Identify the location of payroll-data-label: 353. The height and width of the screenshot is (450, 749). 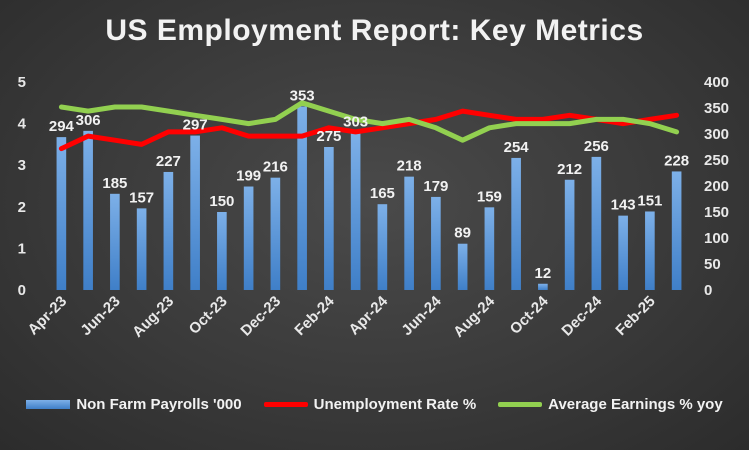
(302, 95).